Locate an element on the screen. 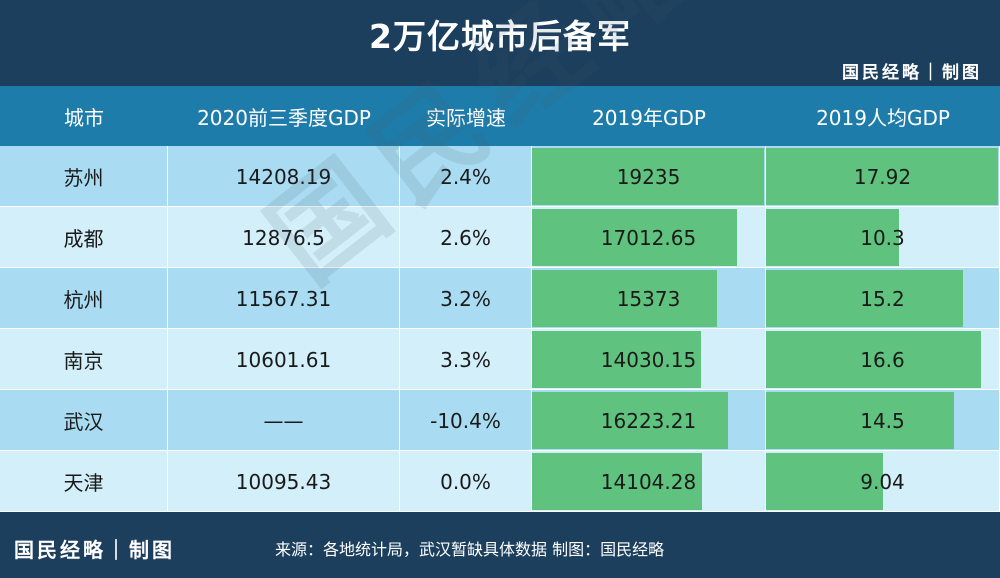  bar-cell-per_capita: 9.04 is located at coordinates (883, 481).